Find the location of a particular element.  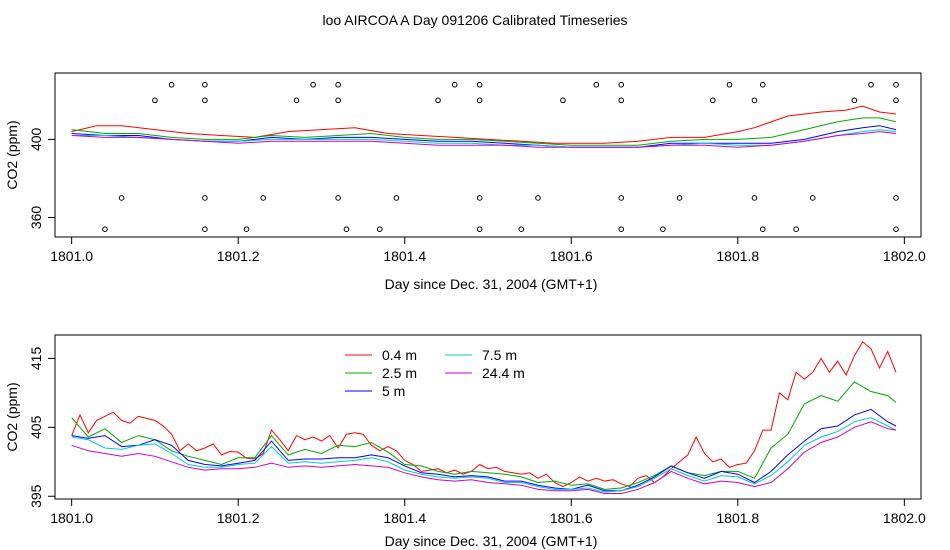

legend-label-2: 5 m is located at coordinates (393, 391).